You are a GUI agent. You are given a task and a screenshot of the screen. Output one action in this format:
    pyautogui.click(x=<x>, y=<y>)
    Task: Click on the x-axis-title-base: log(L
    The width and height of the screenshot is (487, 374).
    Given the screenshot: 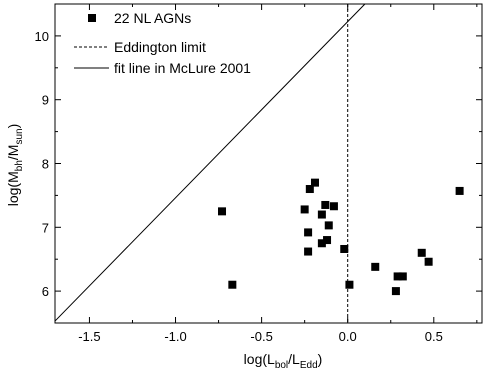 What is the action you would take?
    pyautogui.click(x=259, y=359)
    